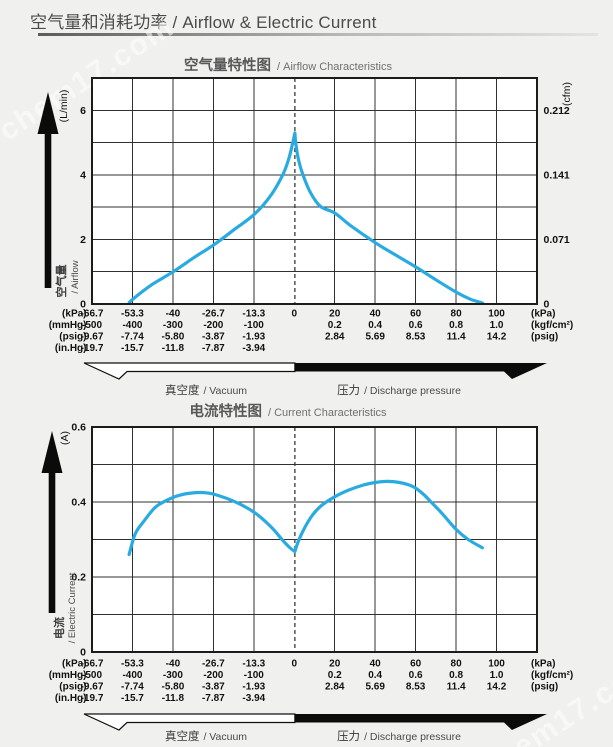 This screenshot has height=747, width=613. What do you see at coordinates (132, 675) in the screenshot?
I see `current-xtick-label: -400` at bounding box center [132, 675].